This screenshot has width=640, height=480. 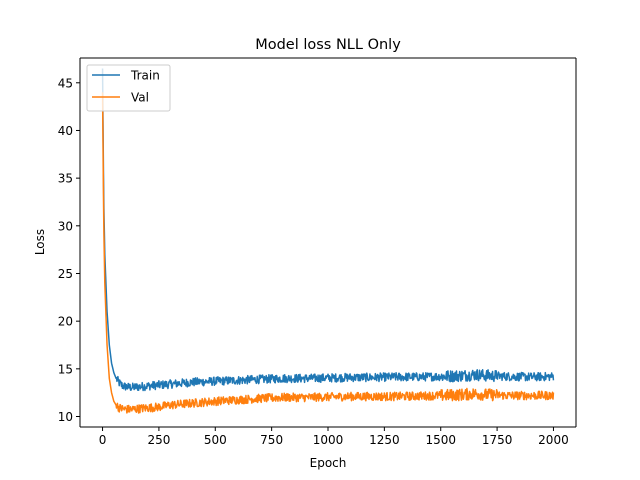 I want to click on y-tick-label: 10, so click(x=65, y=417).